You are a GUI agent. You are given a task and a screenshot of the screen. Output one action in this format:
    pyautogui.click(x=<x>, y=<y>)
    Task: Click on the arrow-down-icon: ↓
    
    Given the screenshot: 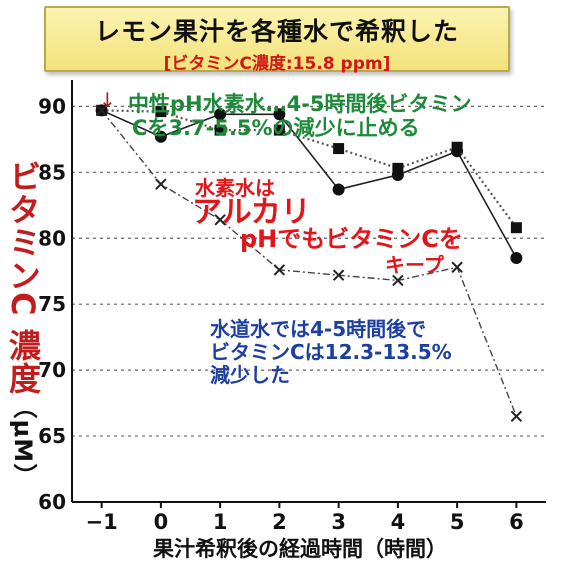 What is the action you would take?
    pyautogui.click(x=107, y=100)
    